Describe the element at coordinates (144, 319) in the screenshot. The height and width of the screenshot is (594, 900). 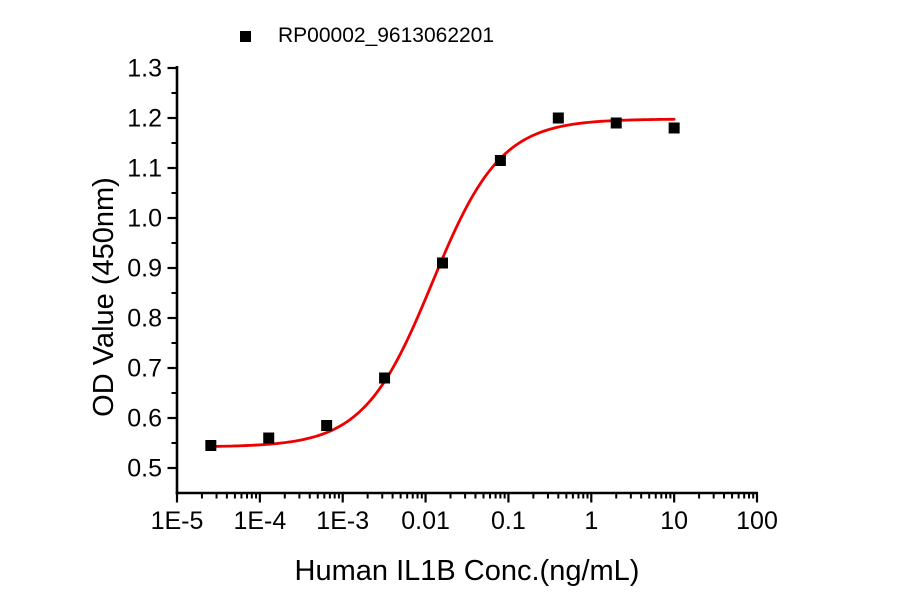
I see `y-tick-label: 0.8` at that location.